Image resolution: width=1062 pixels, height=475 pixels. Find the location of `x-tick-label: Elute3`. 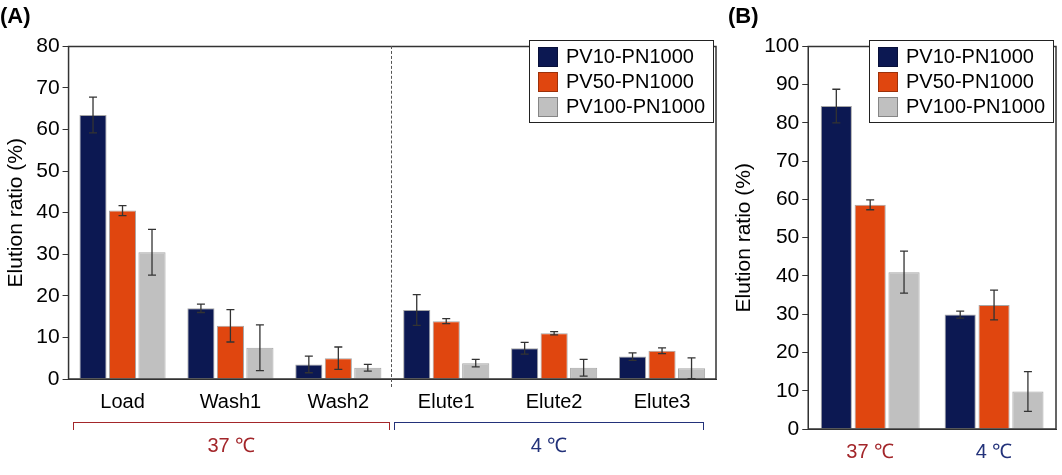

x-tick-label: Elute3 is located at coordinates (662, 400).